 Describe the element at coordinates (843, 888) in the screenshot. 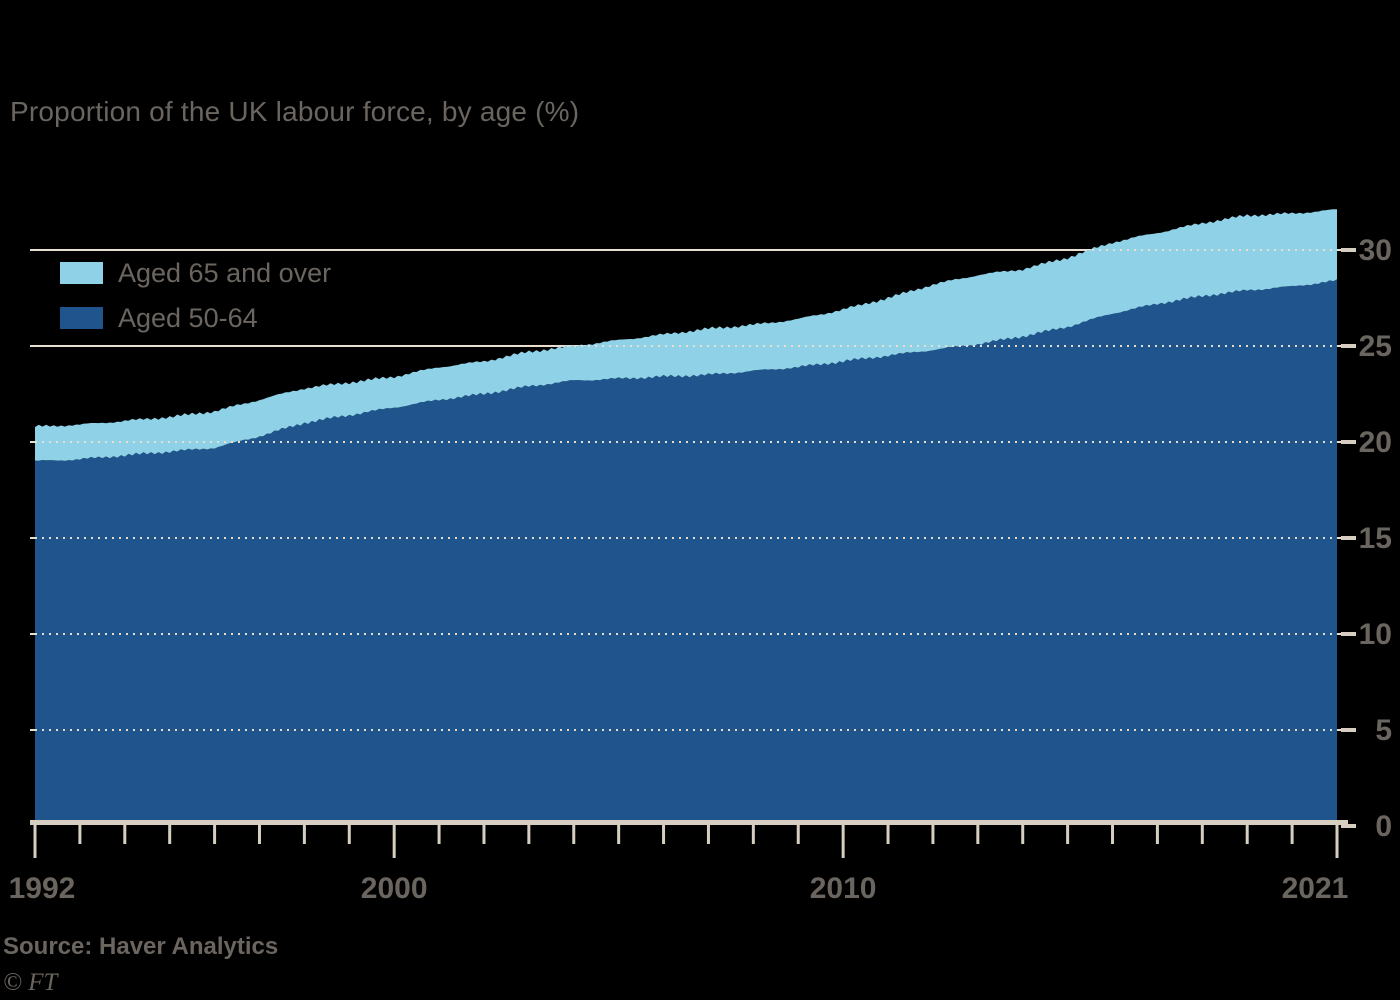

I see `x-tick-label-2010: 2010` at that location.